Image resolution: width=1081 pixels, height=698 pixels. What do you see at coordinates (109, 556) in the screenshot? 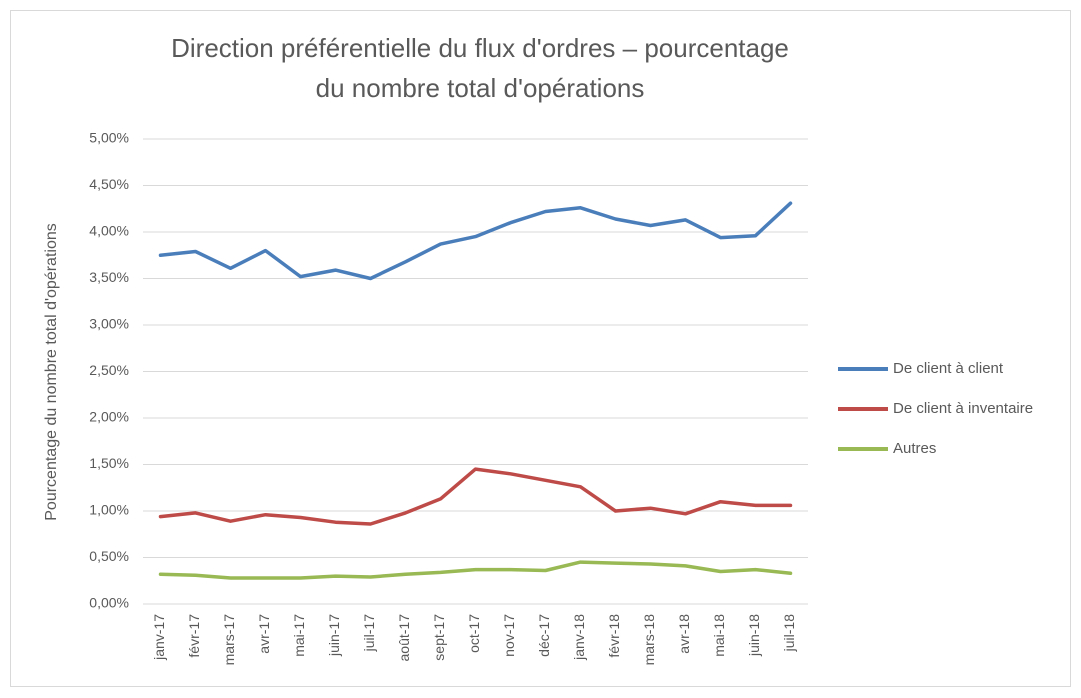
I see `y-tick-label: 0,50%` at bounding box center [109, 556].